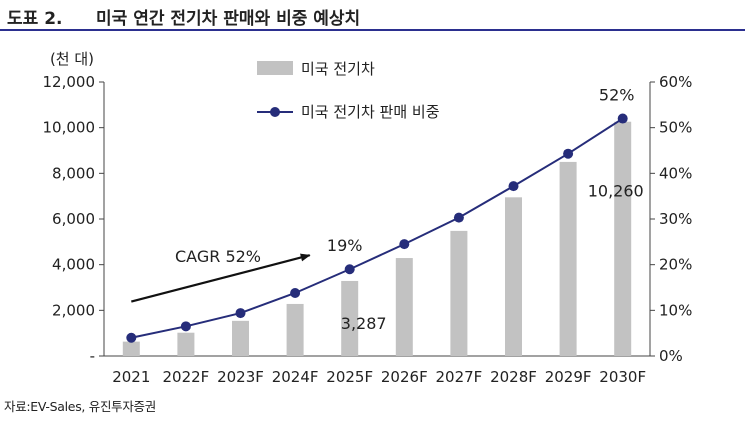 The height and width of the screenshot is (421, 745). Describe the element at coordinates (69, 128) in the screenshot. I see `y-left-tick-label: 10,000` at that location.